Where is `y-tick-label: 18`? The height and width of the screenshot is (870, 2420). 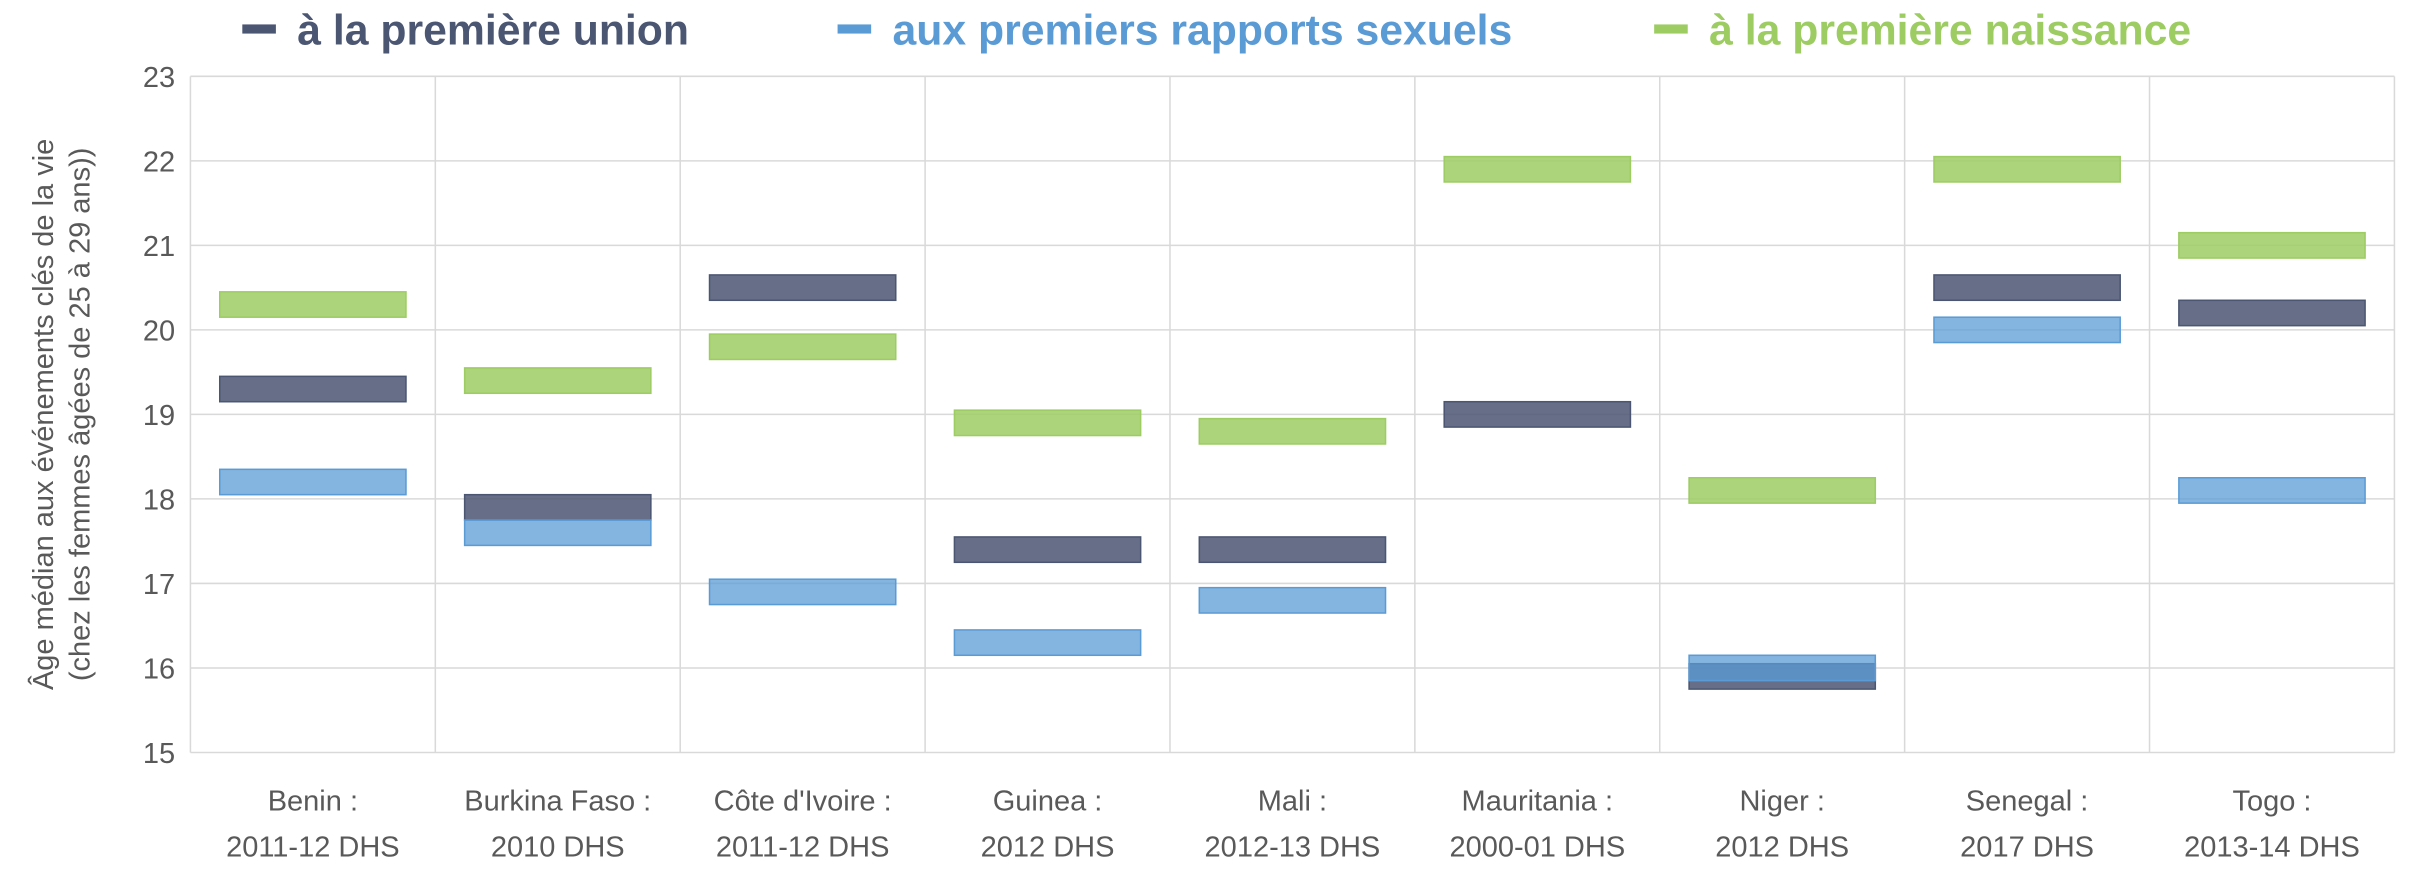 y-tick-label: 18 is located at coordinates (159, 501).